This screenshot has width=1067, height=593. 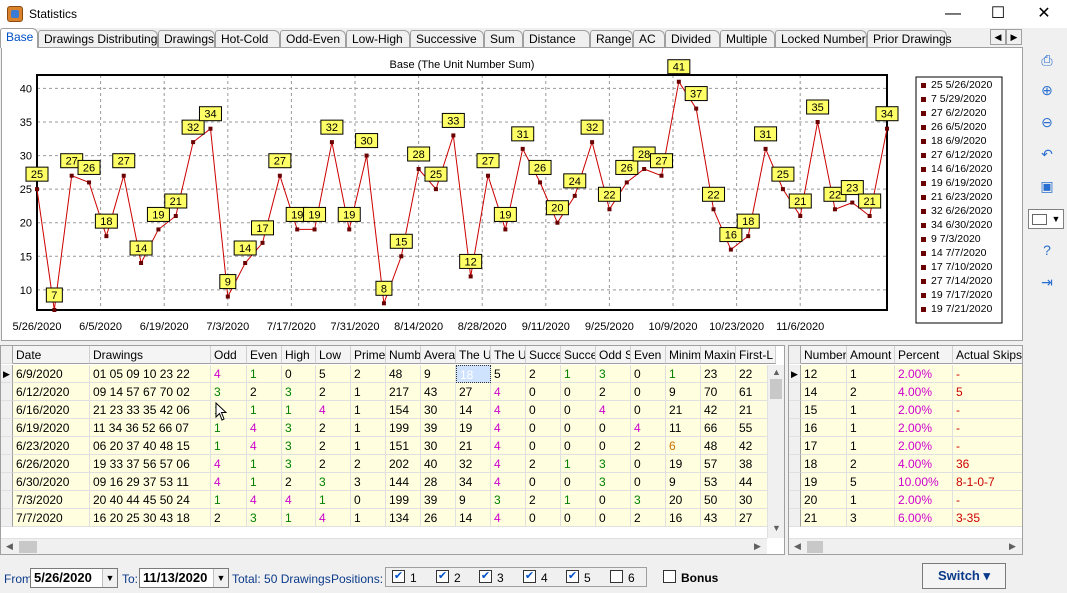 I want to click on table-cell: 23, so click(x=718, y=374).